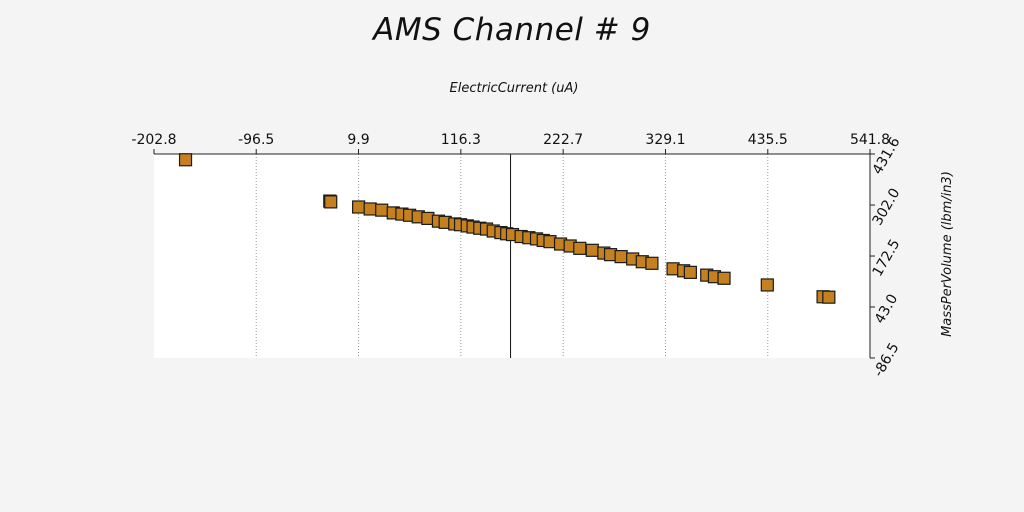 The image size is (1024, 512). What do you see at coordinates (256, 140) in the screenshot?
I see `x-tick-label: -96.5` at bounding box center [256, 140].